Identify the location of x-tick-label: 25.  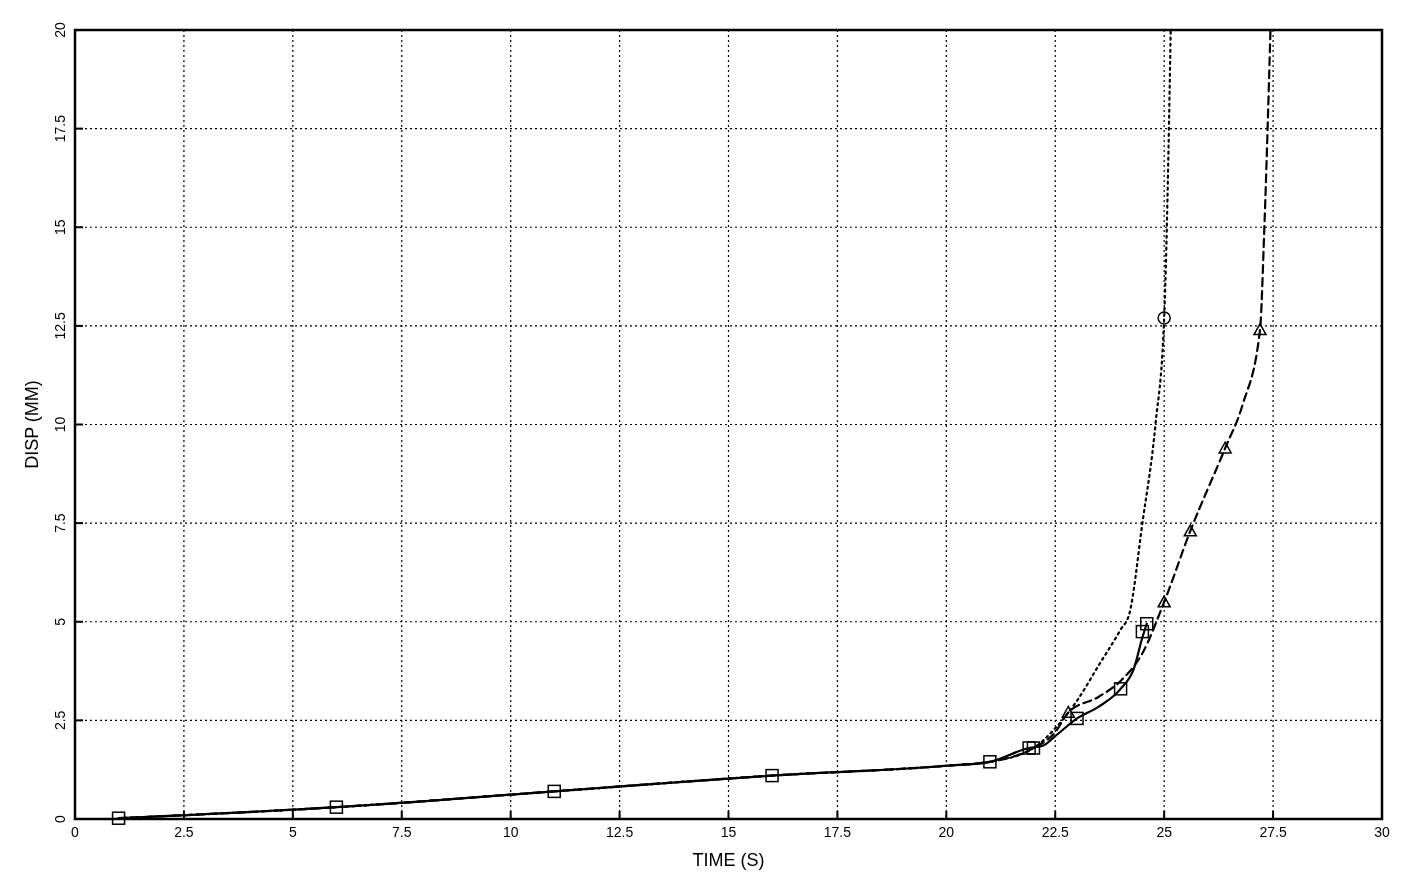
(1164, 832).